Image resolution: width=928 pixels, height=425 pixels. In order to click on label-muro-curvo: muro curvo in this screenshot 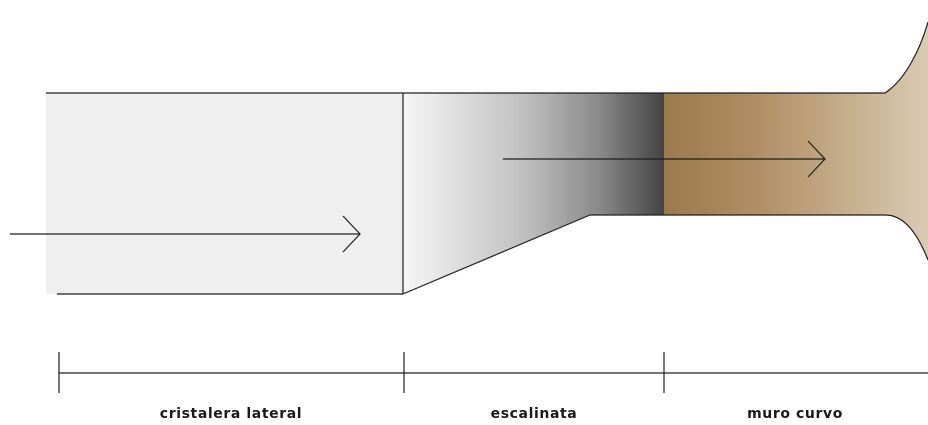, I will do `click(795, 414)`.